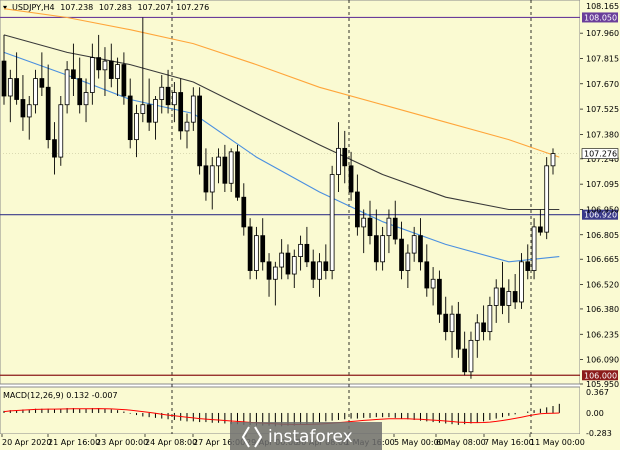  Describe the element at coordinates (509, 442) in the screenshot. I see `time-tick-label-10: 7 May 16:00` at that location.